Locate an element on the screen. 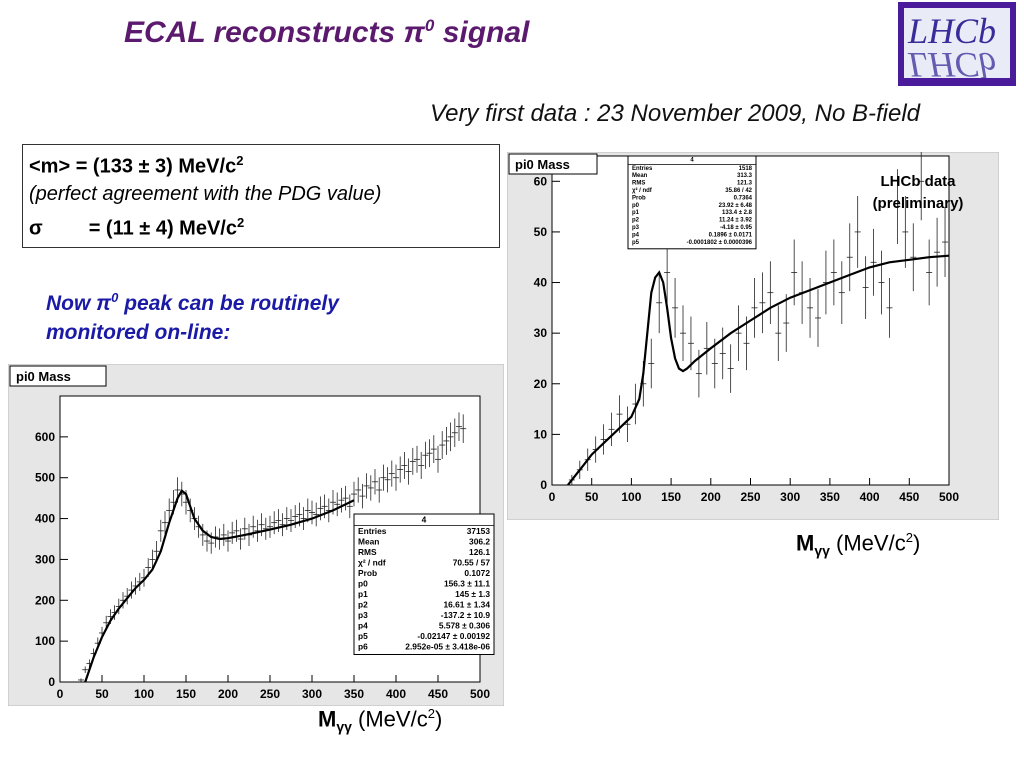 This screenshot has height=768, width=1024. chart1-xlabel: Mγγ (MeV/c2) is located at coordinates (858, 544).